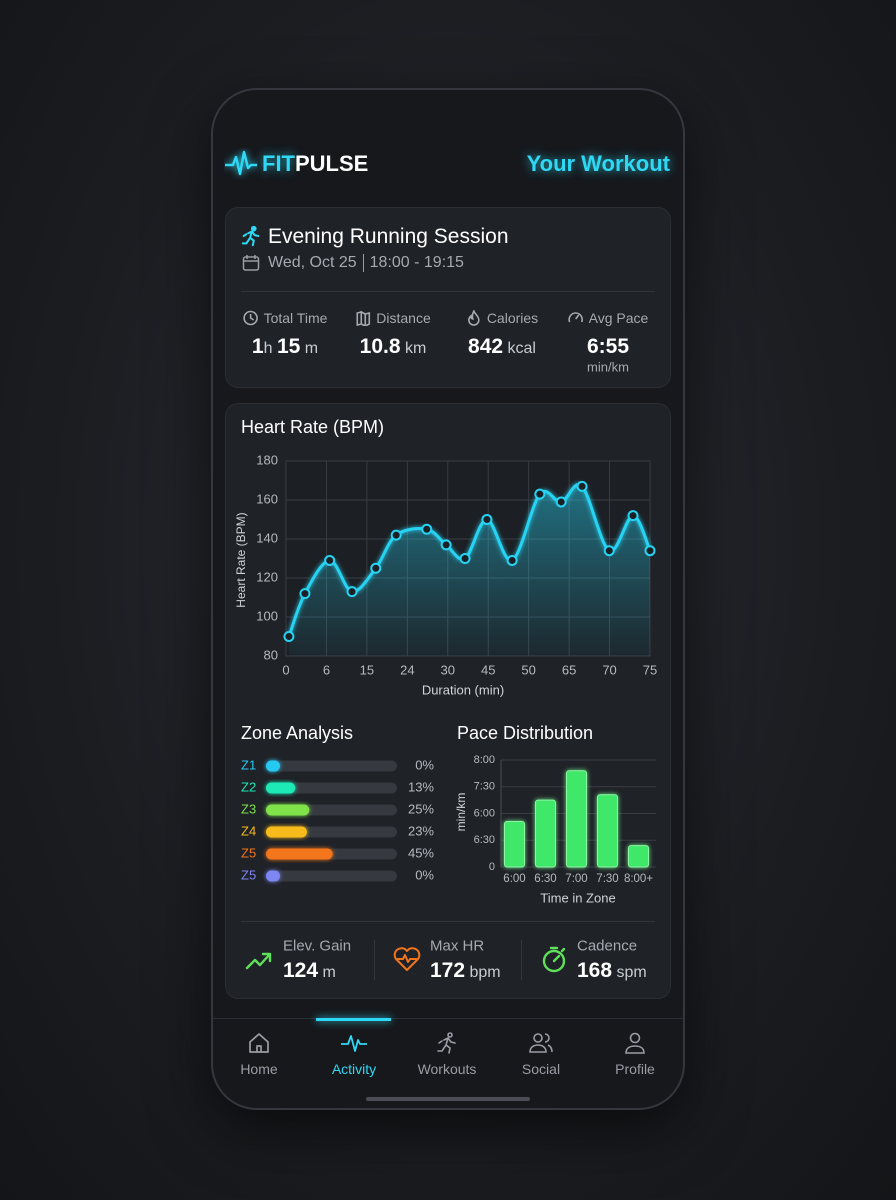 The width and height of the screenshot is (896, 1200). Describe the element at coordinates (421, 786) in the screenshot. I see `zone-value: 13%` at that location.